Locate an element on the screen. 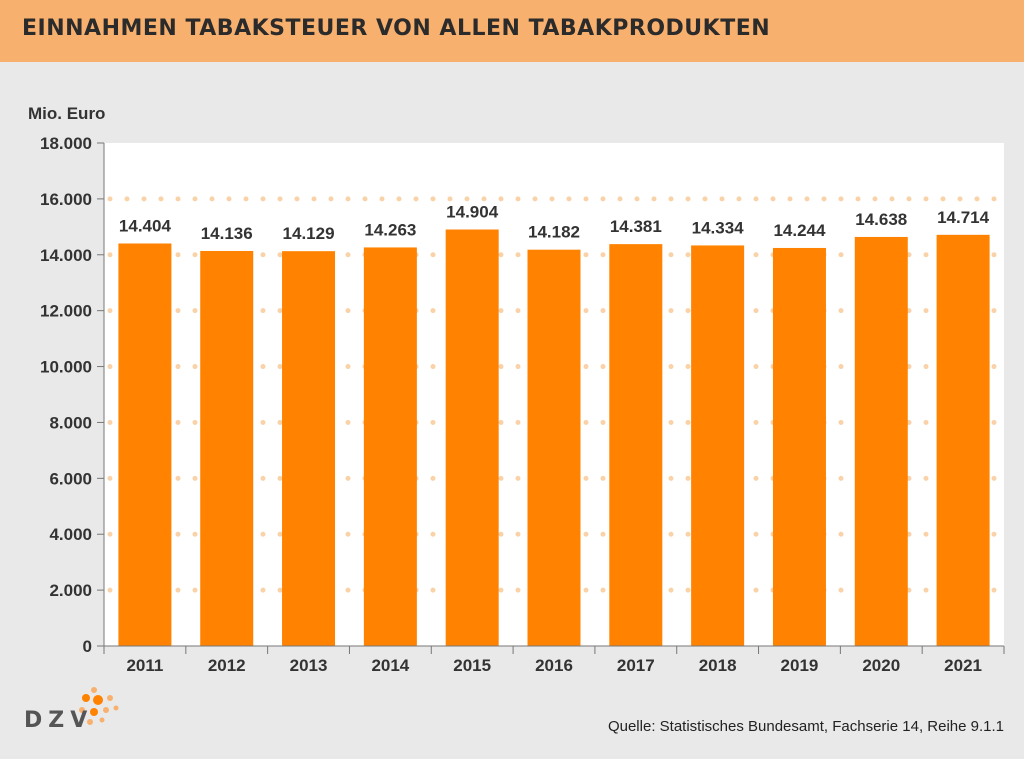 The image size is (1024, 759). y-axis-unit-label: Mio. Euro is located at coordinates (67, 113).